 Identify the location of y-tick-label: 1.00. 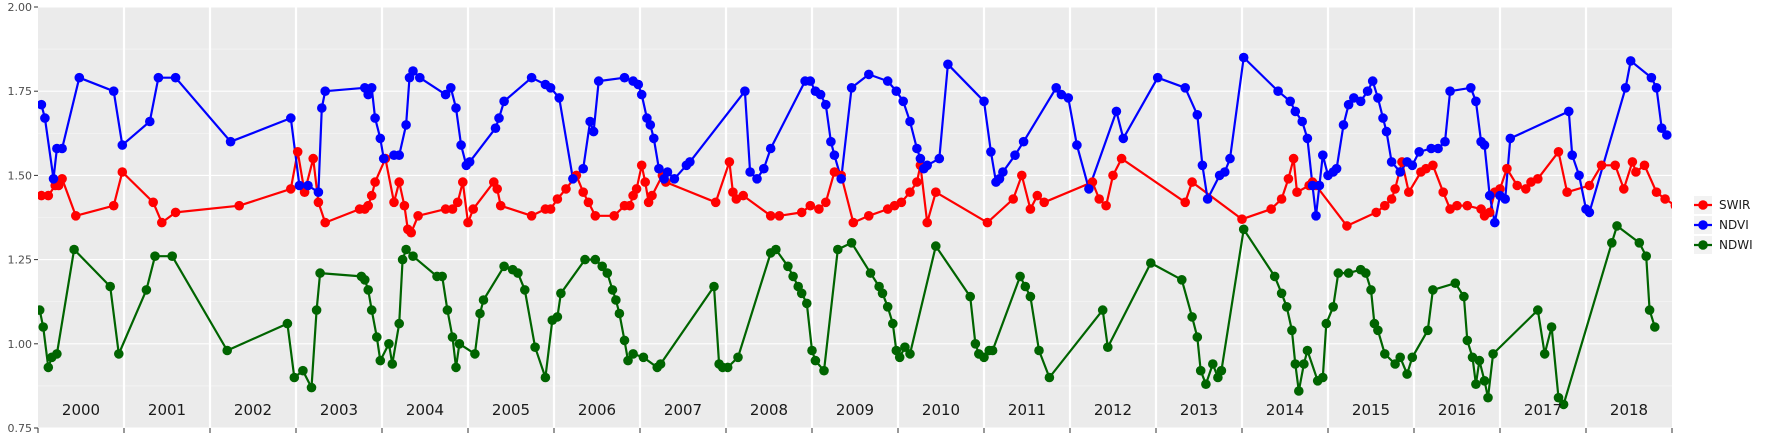
(20, 344).